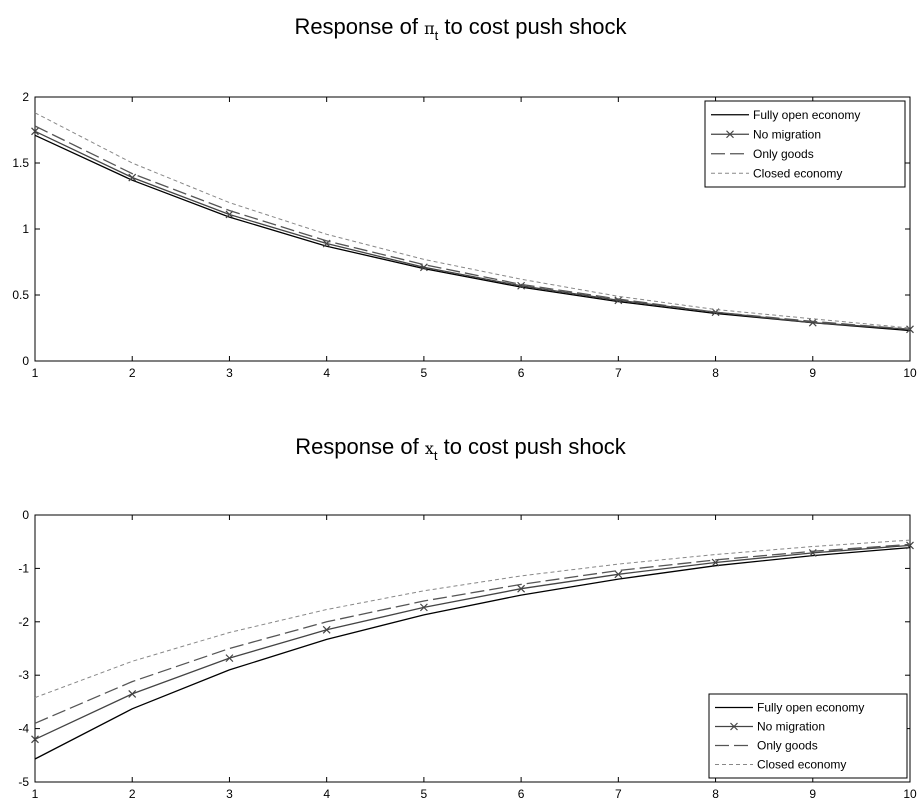 This screenshot has width=921, height=804. What do you see at coordinates (23, 675) in the screenshot?
I see `y-tick-label: -3` at bounding box center [23, 675].